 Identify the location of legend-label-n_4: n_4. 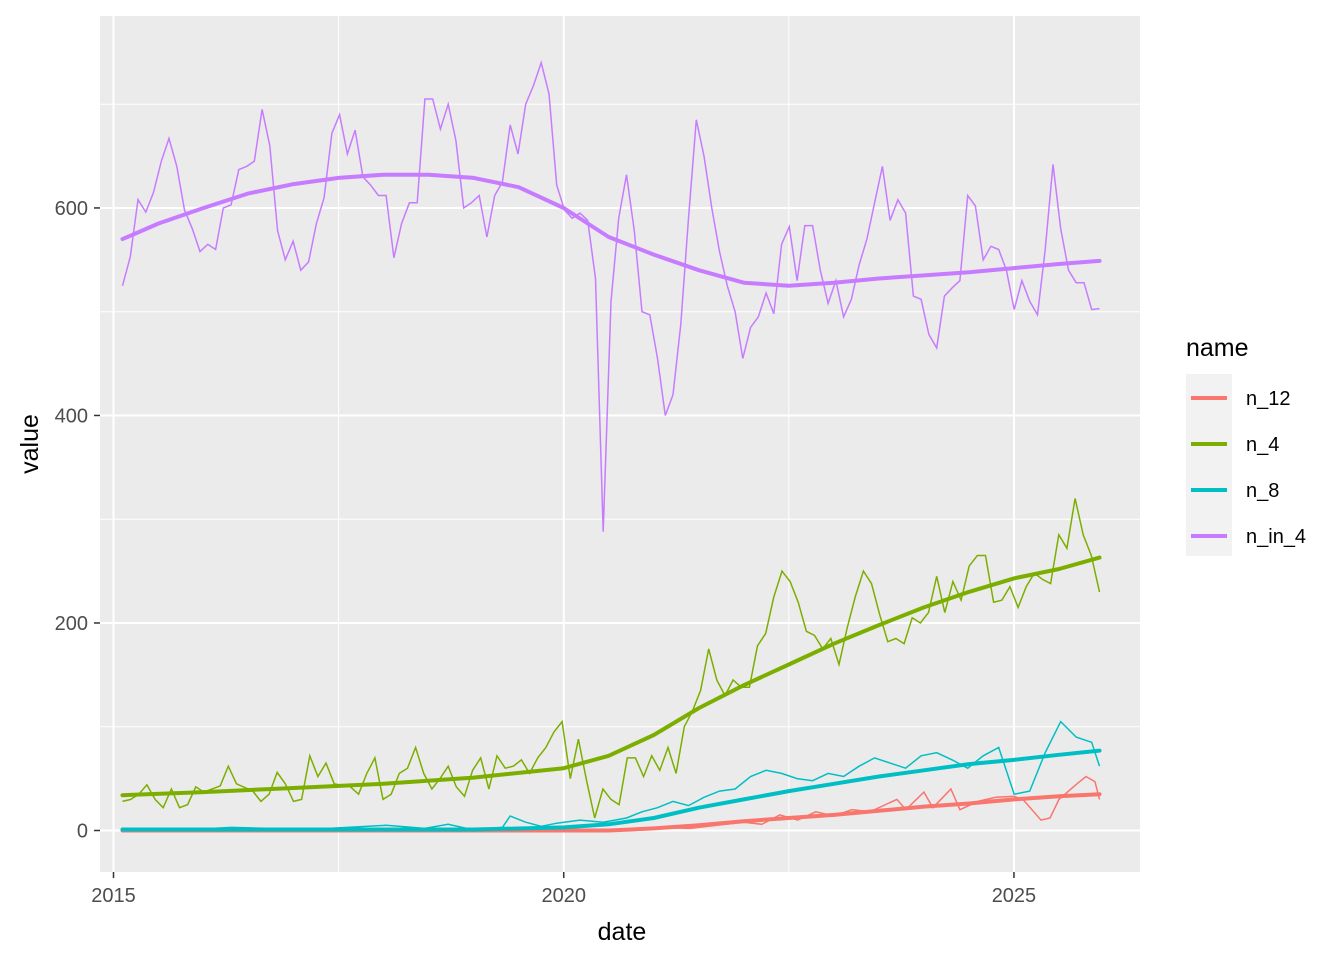
(1262, 445).